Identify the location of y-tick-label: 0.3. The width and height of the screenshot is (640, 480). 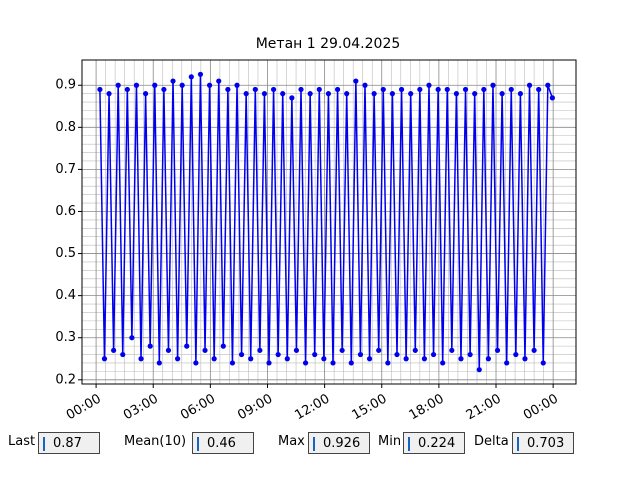
(65, 337).